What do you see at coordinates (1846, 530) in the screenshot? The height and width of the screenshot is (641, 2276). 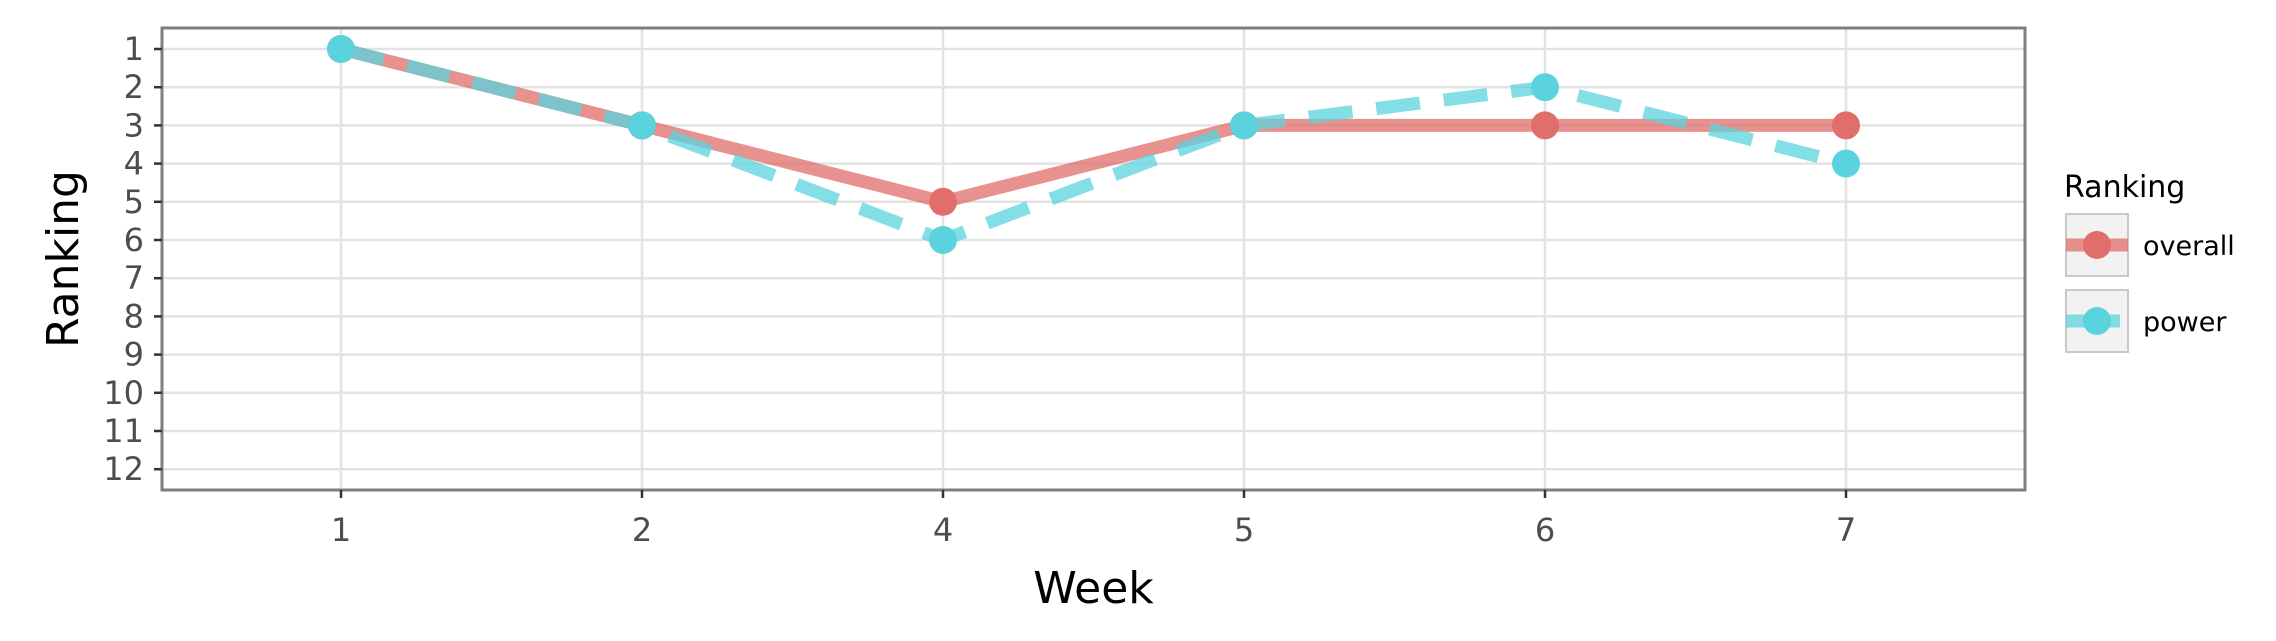 I see `x-tick-label: 7` at bounding box center [1846, 530].